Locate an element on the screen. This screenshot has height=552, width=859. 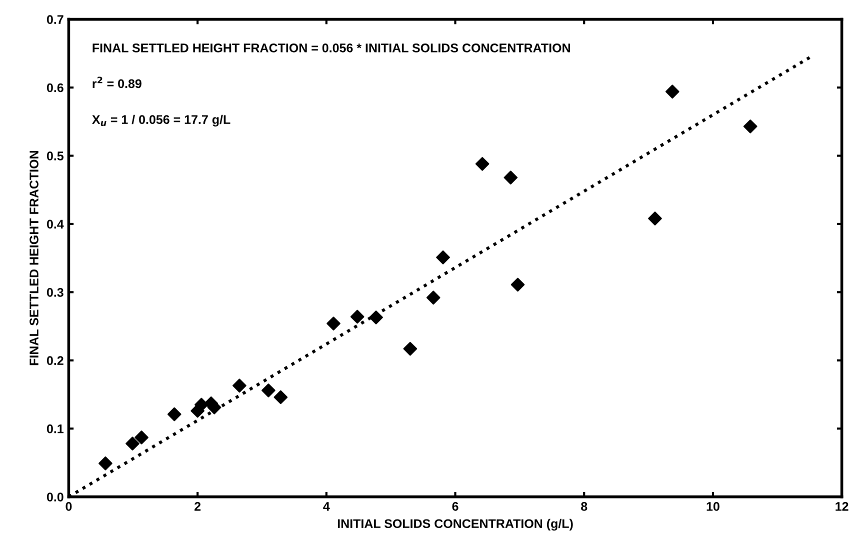
x-tick-label: 2 is located at coordinates (197, 506).